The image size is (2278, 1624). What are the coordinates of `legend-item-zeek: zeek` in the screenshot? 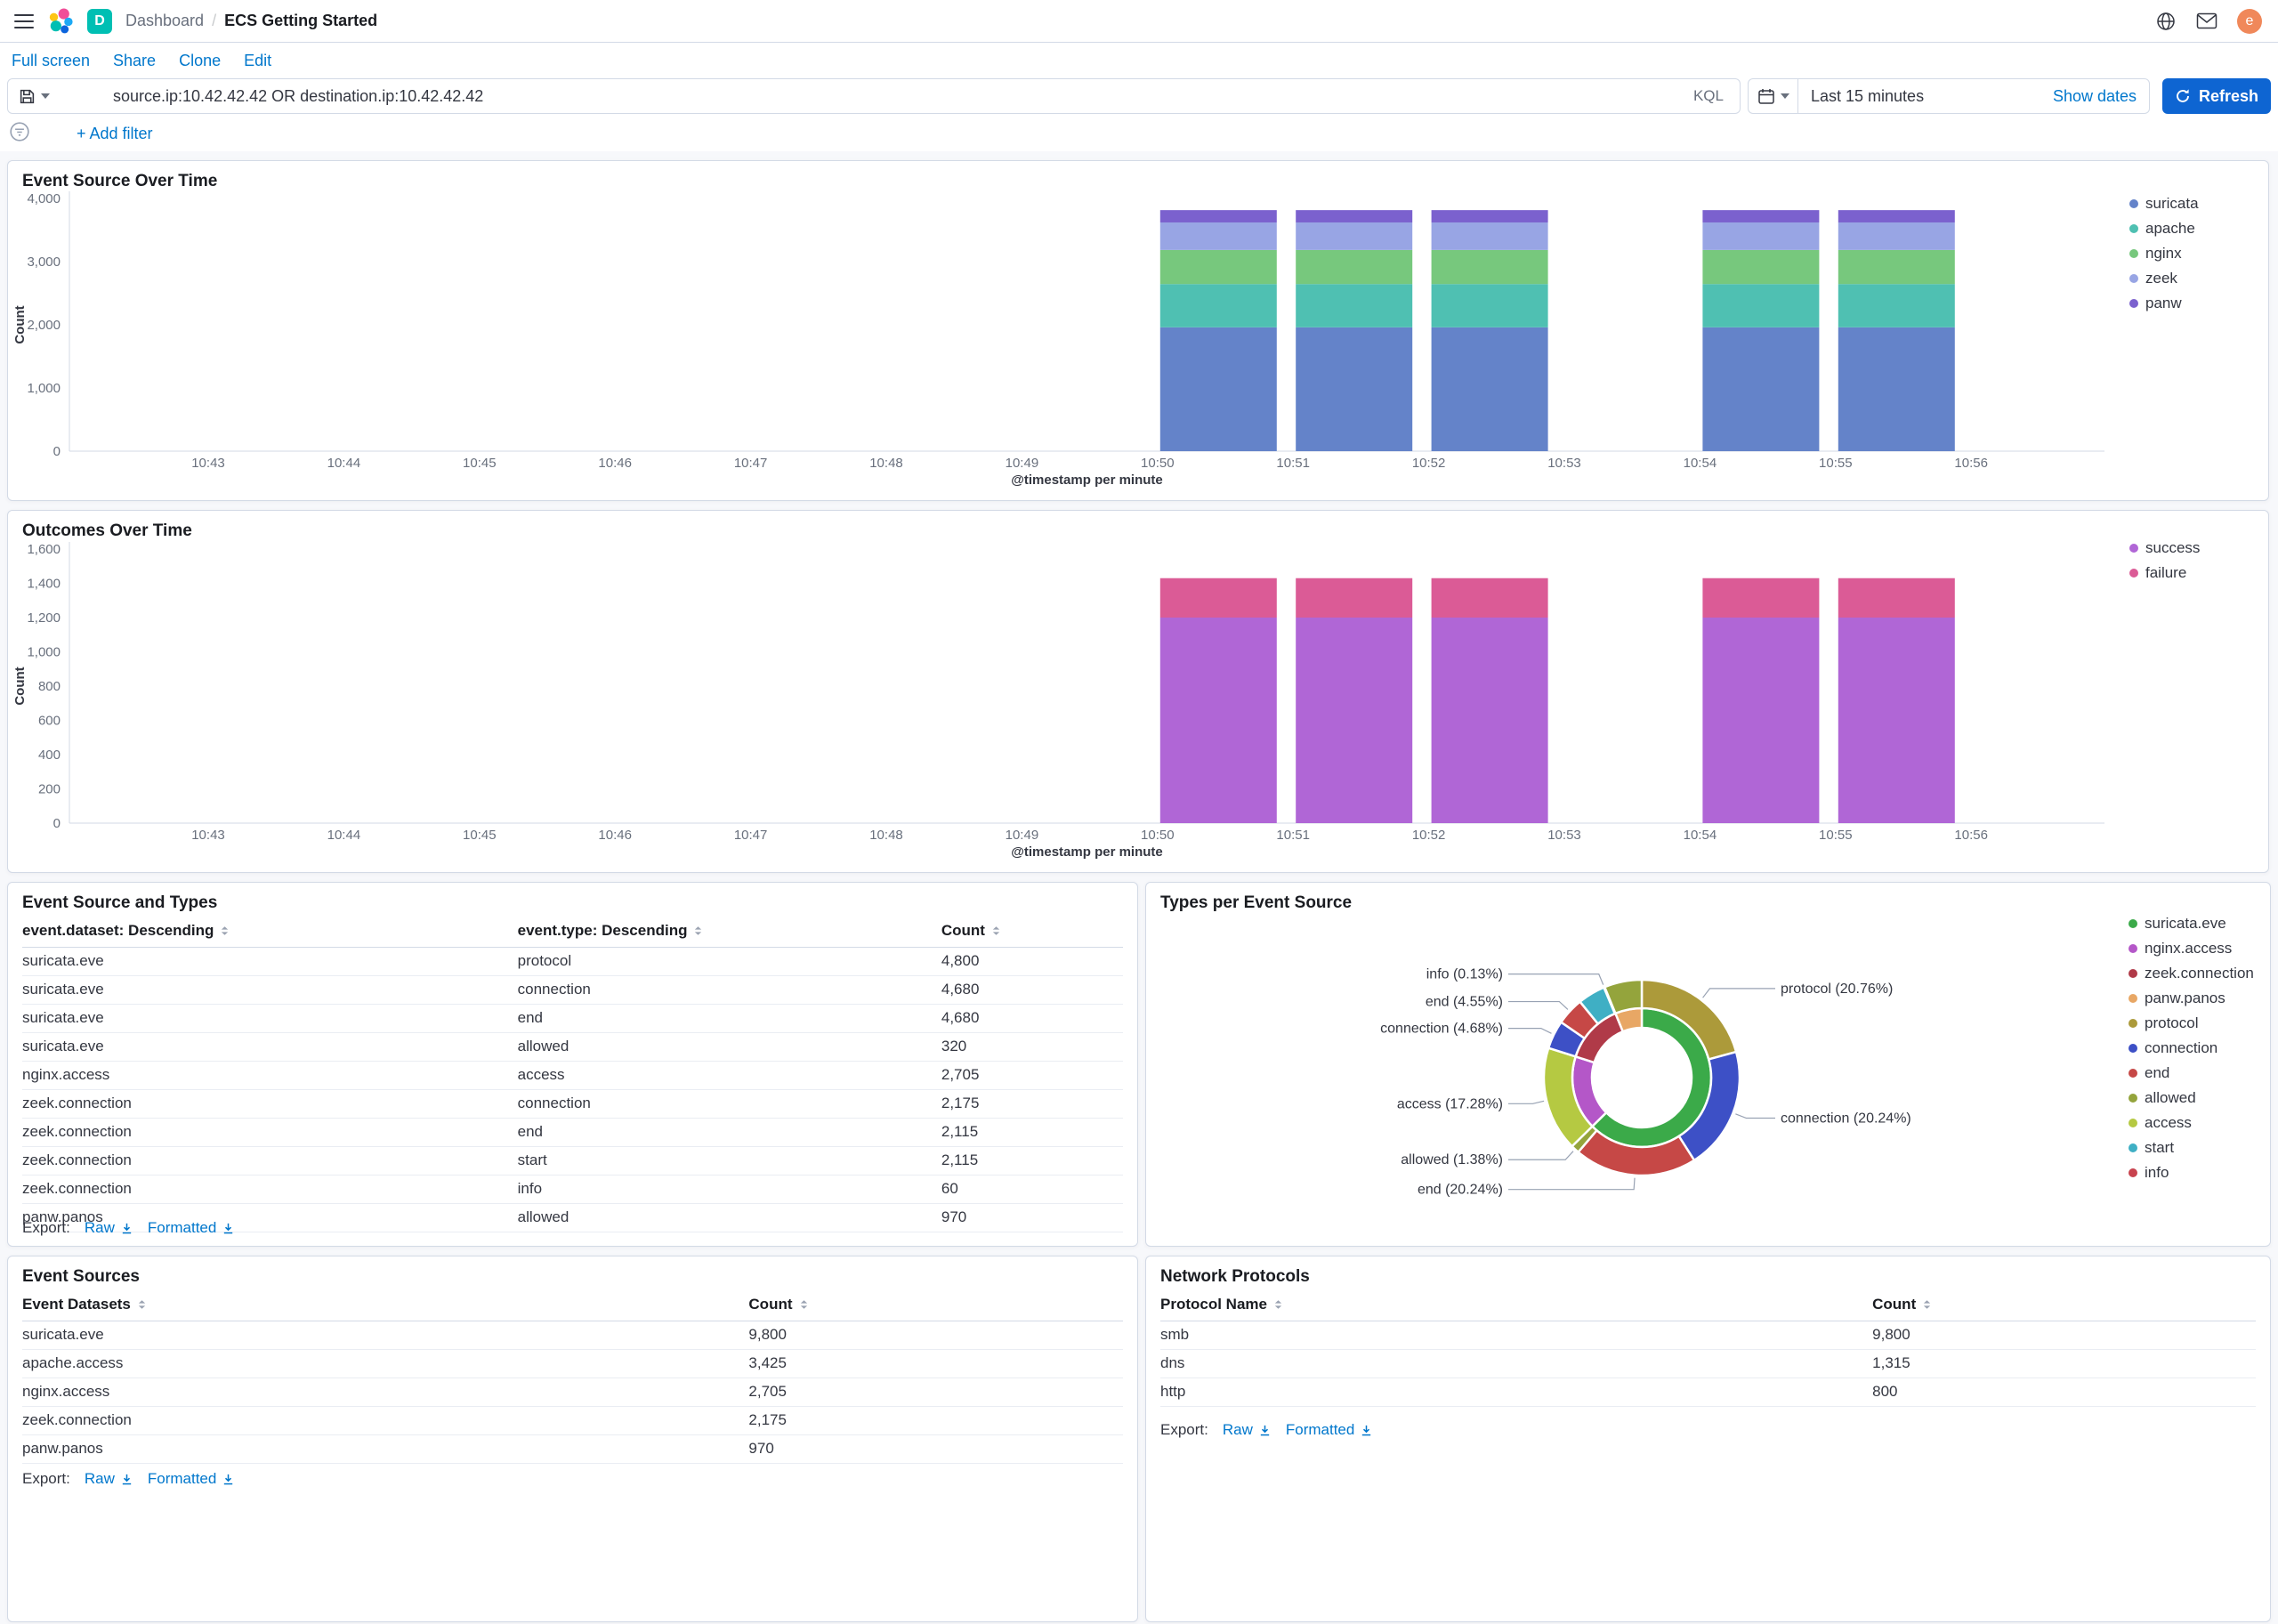 It's located at (2164, 278).